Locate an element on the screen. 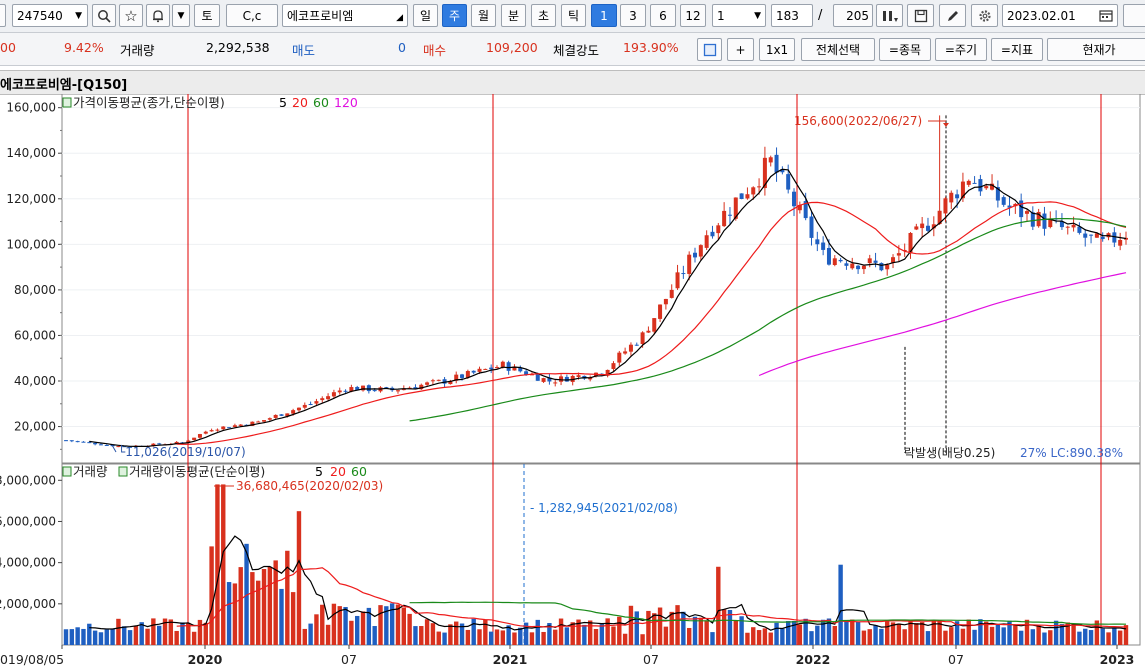 The image size is (1145, 671). volume-tick-label: 8,000,000 is located at coordinates (28, 480).